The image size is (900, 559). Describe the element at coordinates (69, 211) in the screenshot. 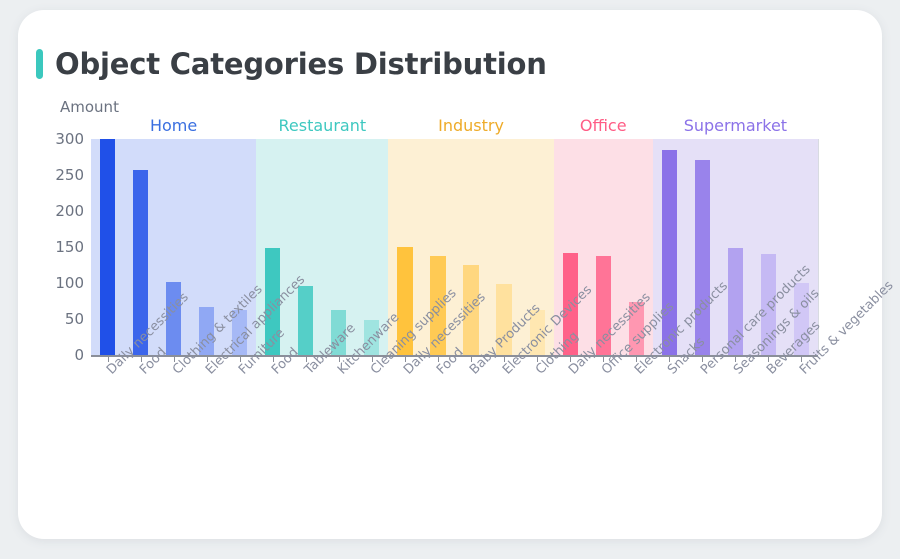

I see `y-axis-tick-label: 200` at that location.